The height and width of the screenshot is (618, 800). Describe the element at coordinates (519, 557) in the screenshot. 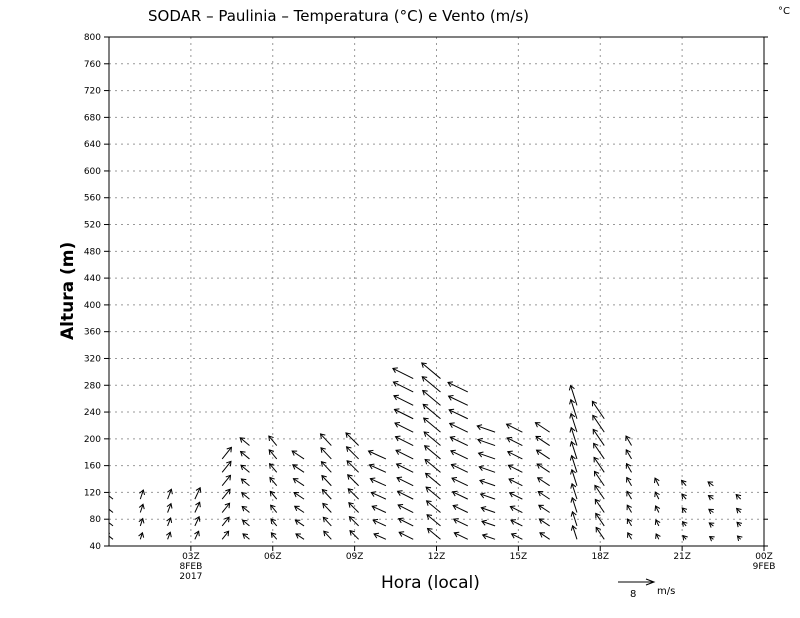

I see `x-tick-label: 15Z` at that location.